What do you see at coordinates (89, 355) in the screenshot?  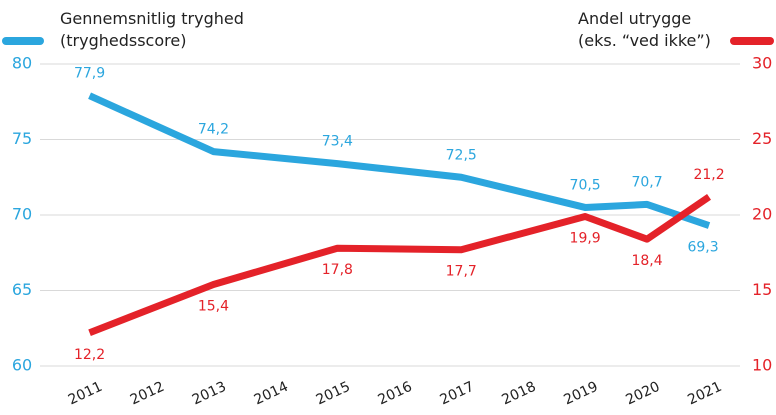 I see `data-label: 12,2` at bounding box center [89, 355].